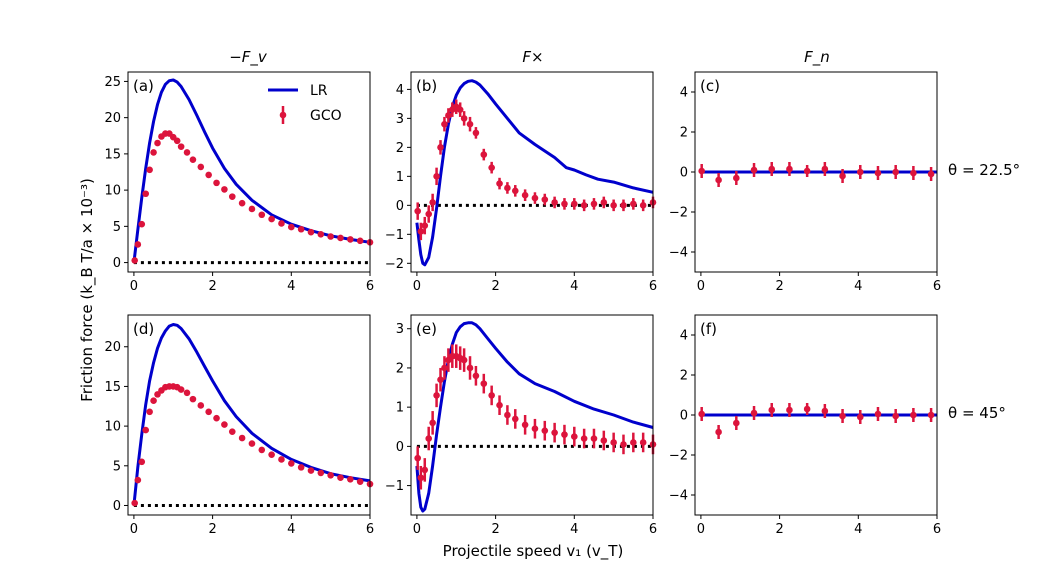 This screenshot has width=1038, height=580. Describe the element at coordinates (521, 425) in the screenshot. I see `panel-e: 0 2 4 6 −1 0 1 2 3 (e)` at that location.